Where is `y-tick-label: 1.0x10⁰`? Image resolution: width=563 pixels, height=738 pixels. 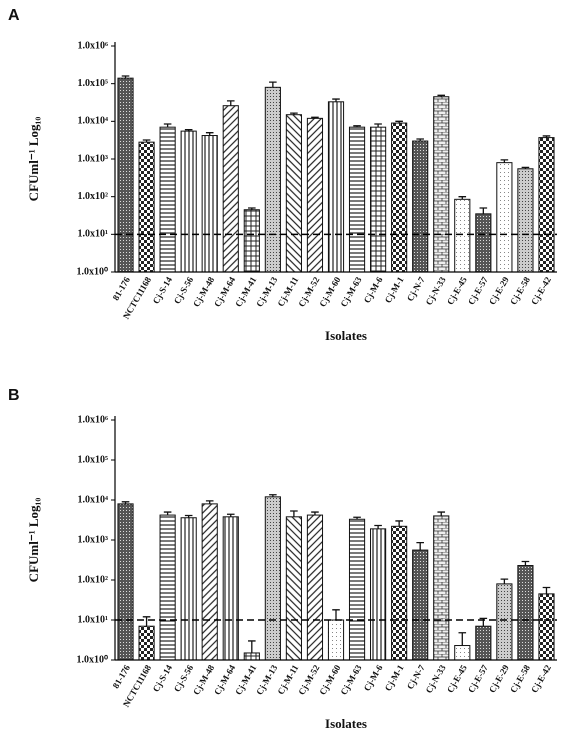 y-tick-label: 1.0x10⁰ is located at coordinates (92, 659).